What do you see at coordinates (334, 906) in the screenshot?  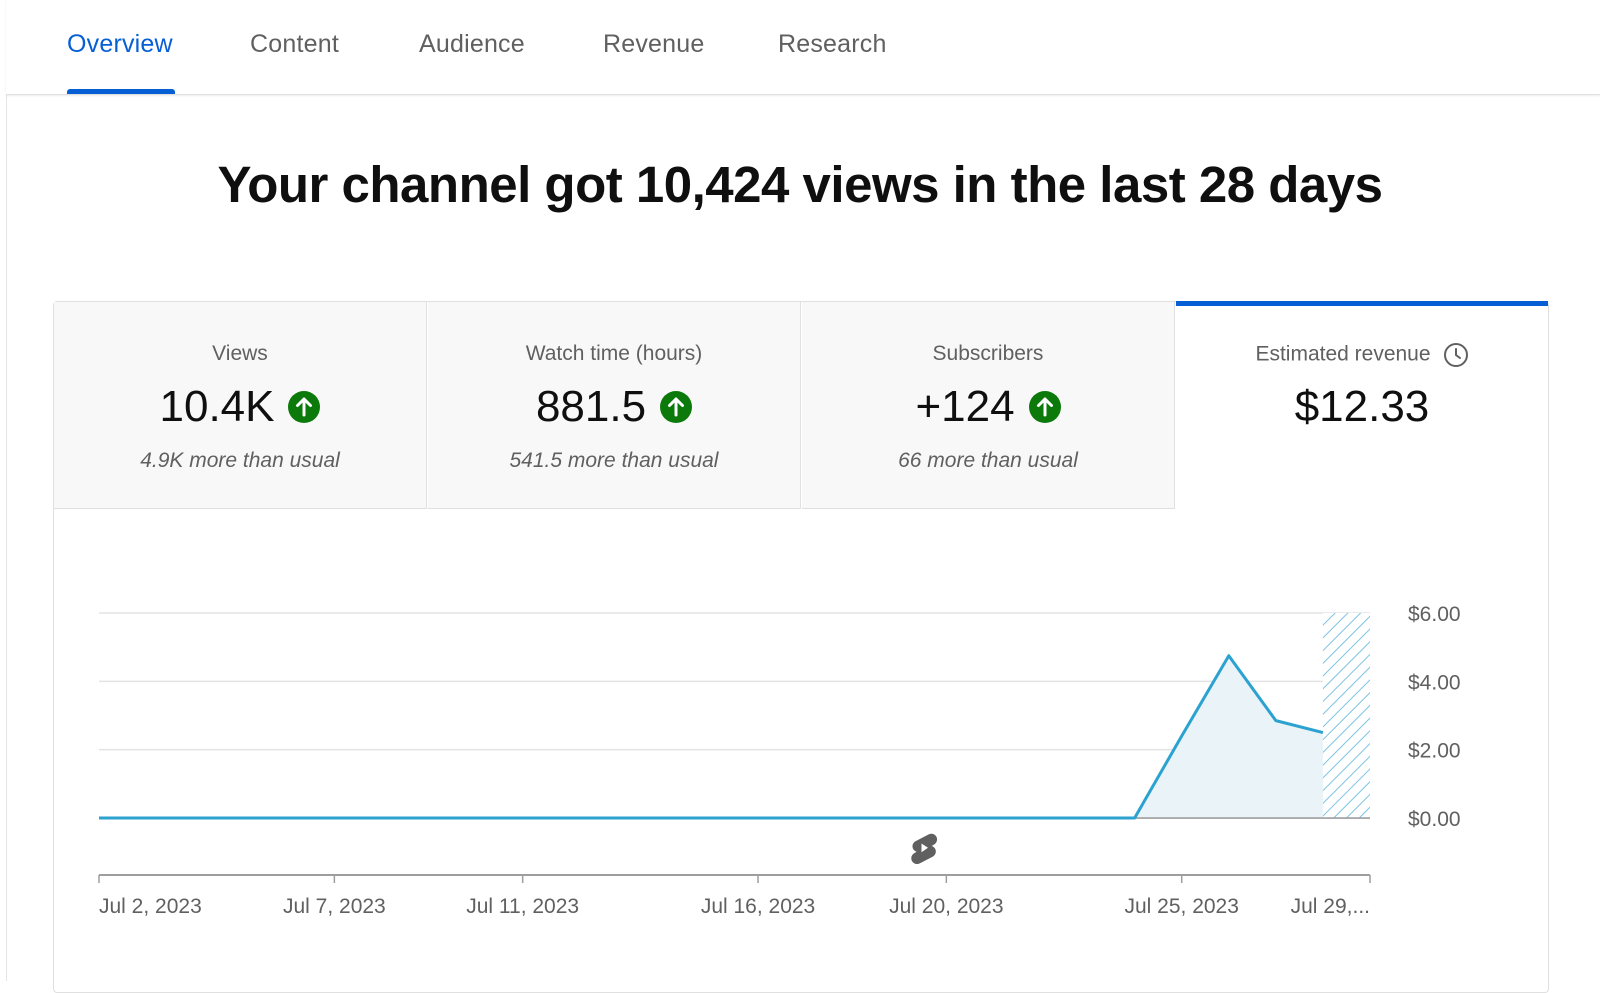 I see `x-tick-label: Jul 7, 2023` at bounding box center [334, 906].